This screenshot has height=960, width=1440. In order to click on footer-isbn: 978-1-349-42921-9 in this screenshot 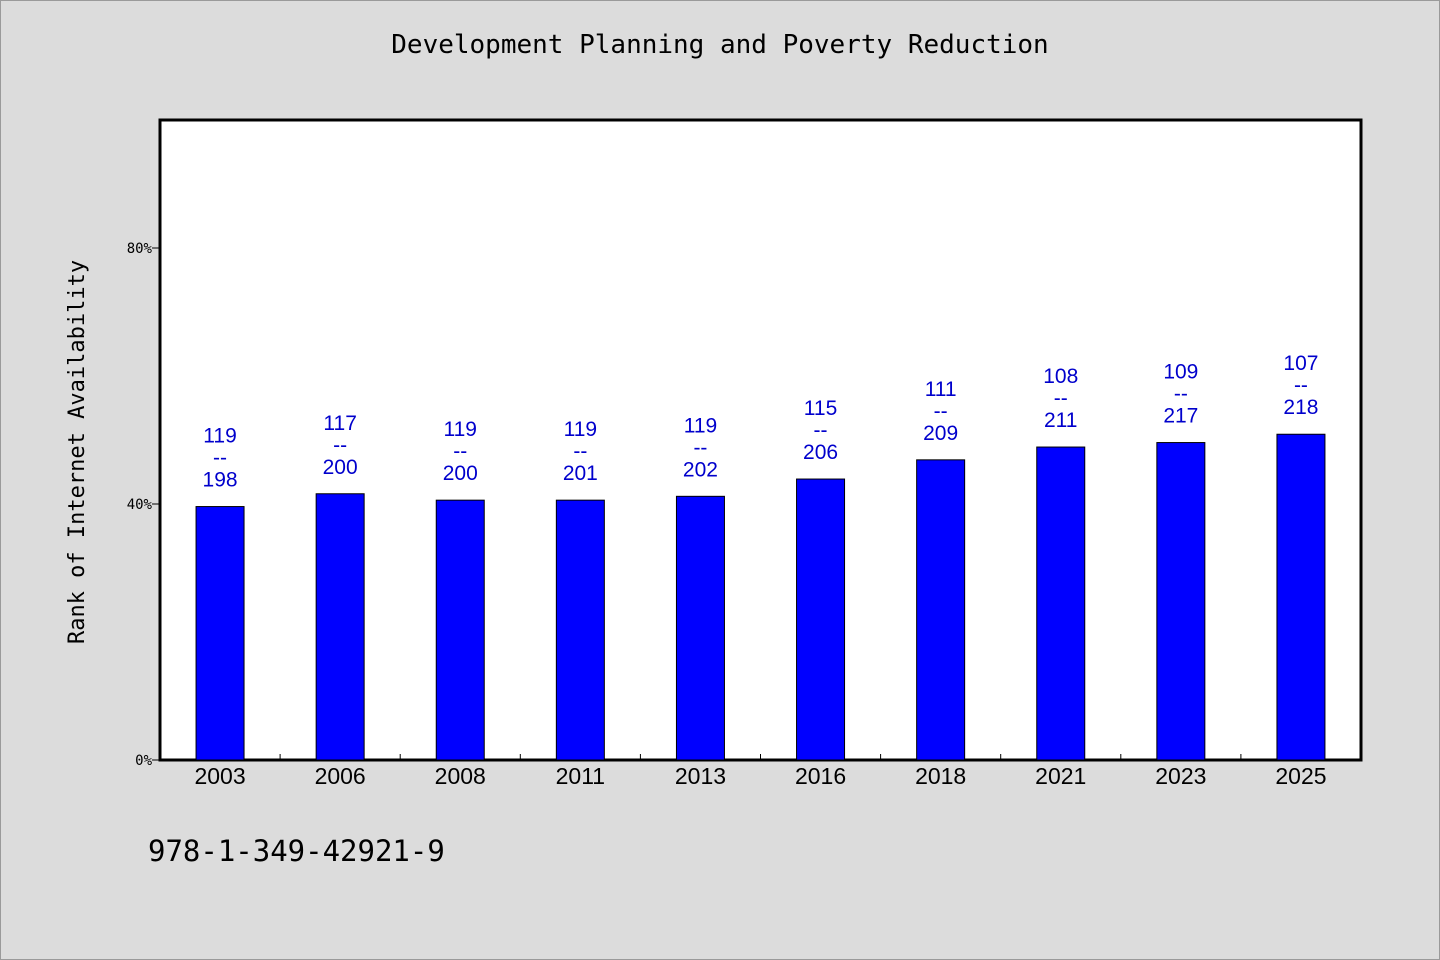, I will do `click(296, 851)`.